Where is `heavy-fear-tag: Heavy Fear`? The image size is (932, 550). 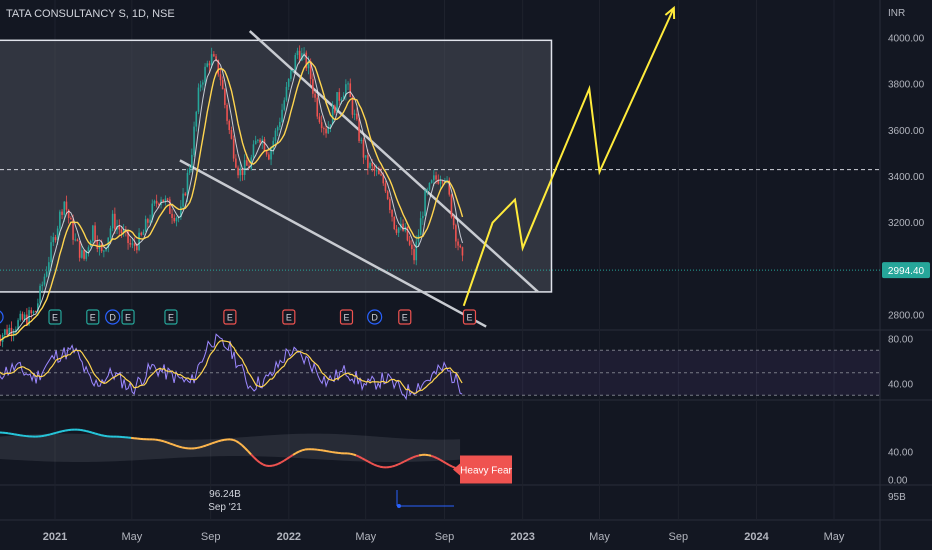
heavy-fear-tag: Heavy Fear is located at coordinates (483, 469).